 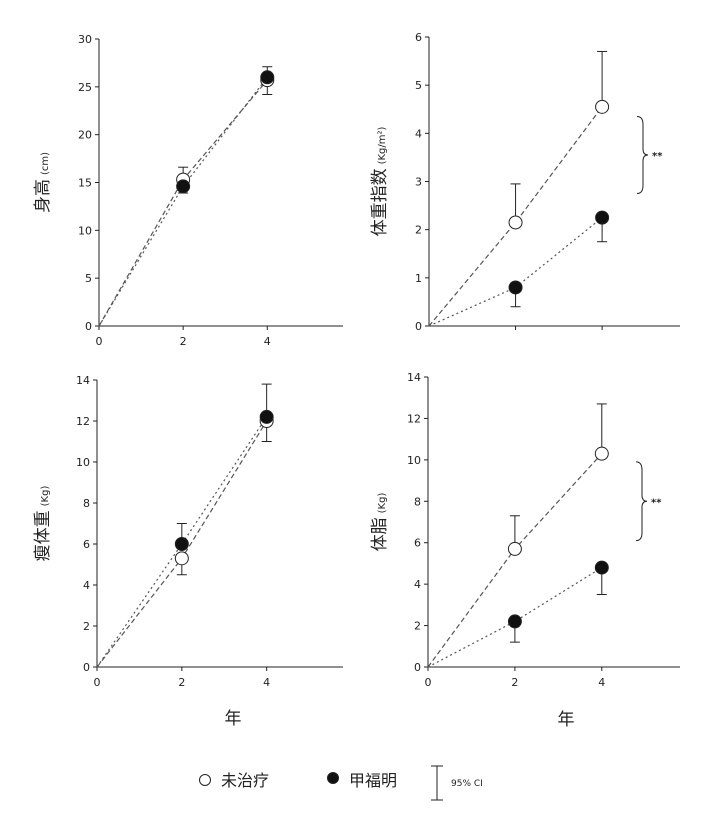 What do you see at coordinates (341, 783) in the screenshot?
I see `legend: 未治疗 甲福明 95% CI` at bounding box center [341, 783].